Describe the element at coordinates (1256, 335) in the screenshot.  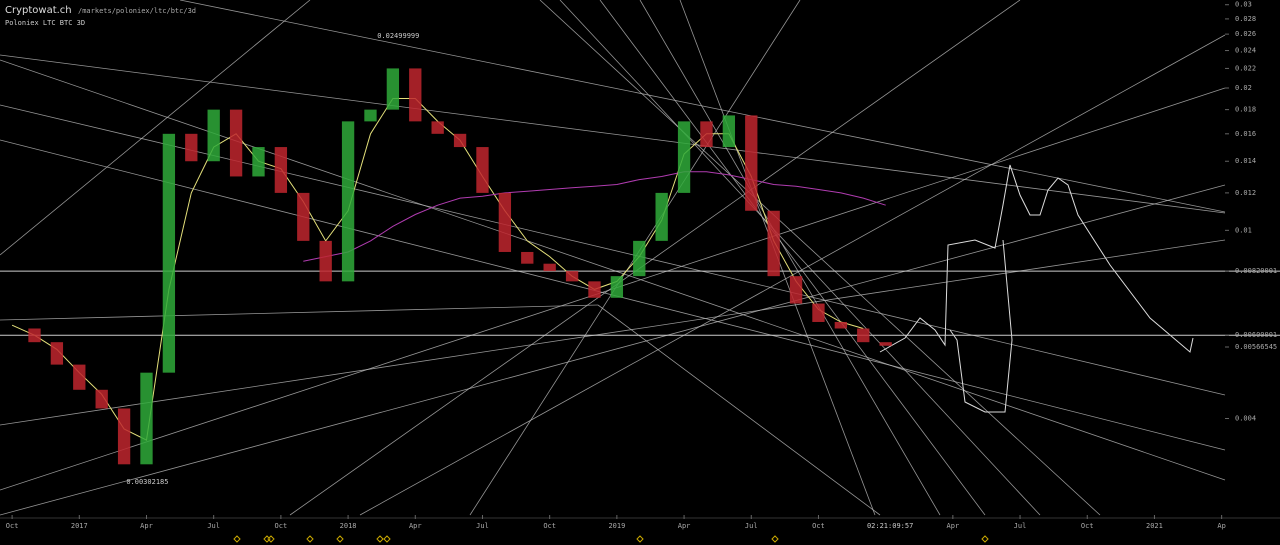
I see `y-tick-label: 0.00600001` at that location.